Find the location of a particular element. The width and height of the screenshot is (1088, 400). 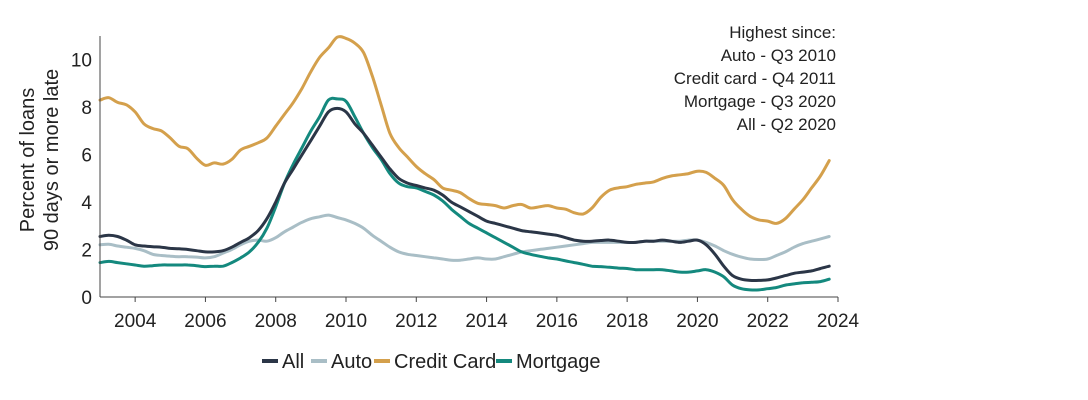

x-tick-label: 2014 is located at coordinates (486, 321).